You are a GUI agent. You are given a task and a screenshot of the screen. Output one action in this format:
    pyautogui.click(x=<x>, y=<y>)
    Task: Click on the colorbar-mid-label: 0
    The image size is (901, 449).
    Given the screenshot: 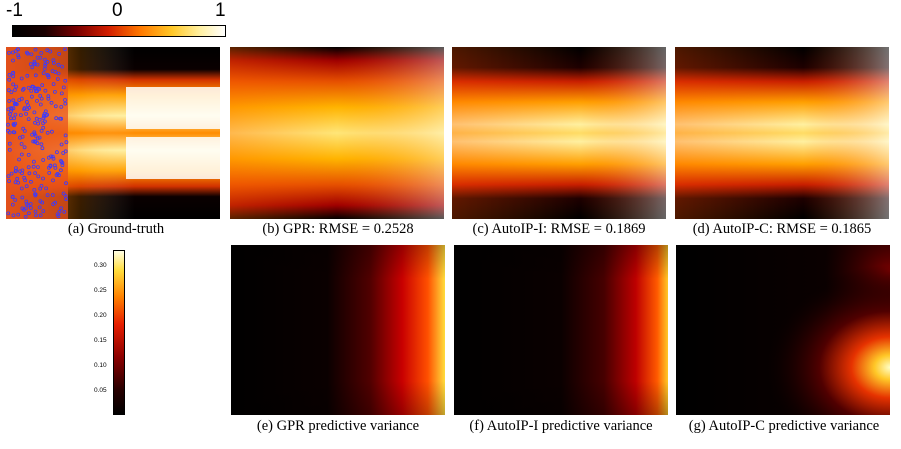 What is the action you would take?
    pyautogui.click(x=117, y=10)
    